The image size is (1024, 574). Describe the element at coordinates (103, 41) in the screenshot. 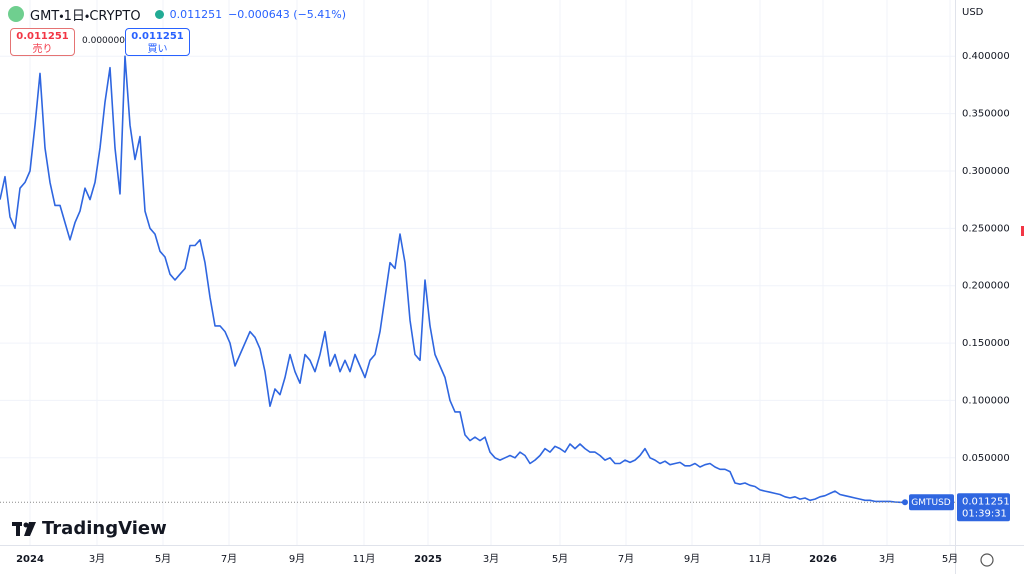

I see `spread: 0.000000` at that location.